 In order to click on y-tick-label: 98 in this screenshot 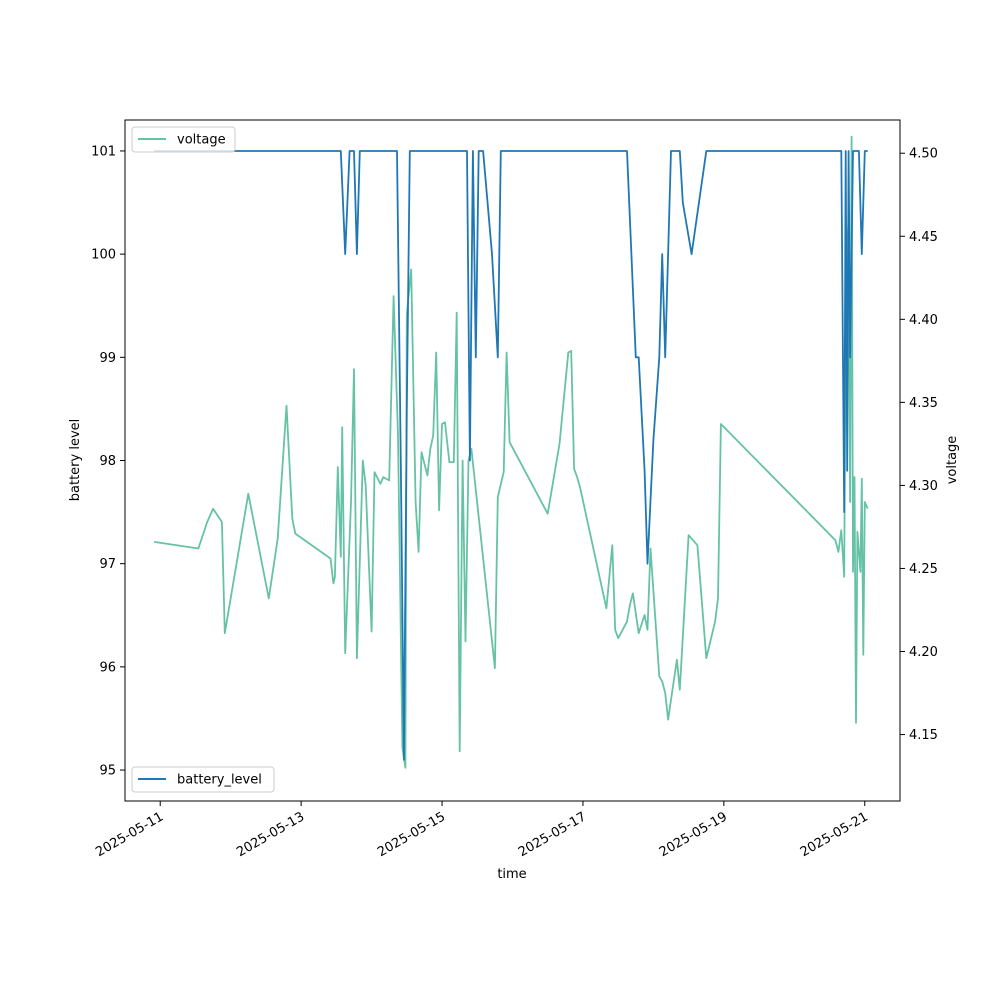, I will do `click(107, 461)`.